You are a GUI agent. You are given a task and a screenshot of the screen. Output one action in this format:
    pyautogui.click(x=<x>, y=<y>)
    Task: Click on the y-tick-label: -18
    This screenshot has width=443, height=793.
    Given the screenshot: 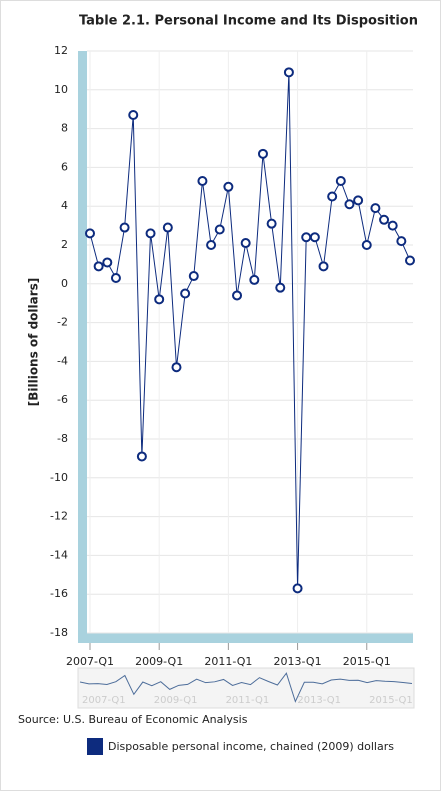 What is the action you would take?
    pyautogui.click(x=59, y=632)
    